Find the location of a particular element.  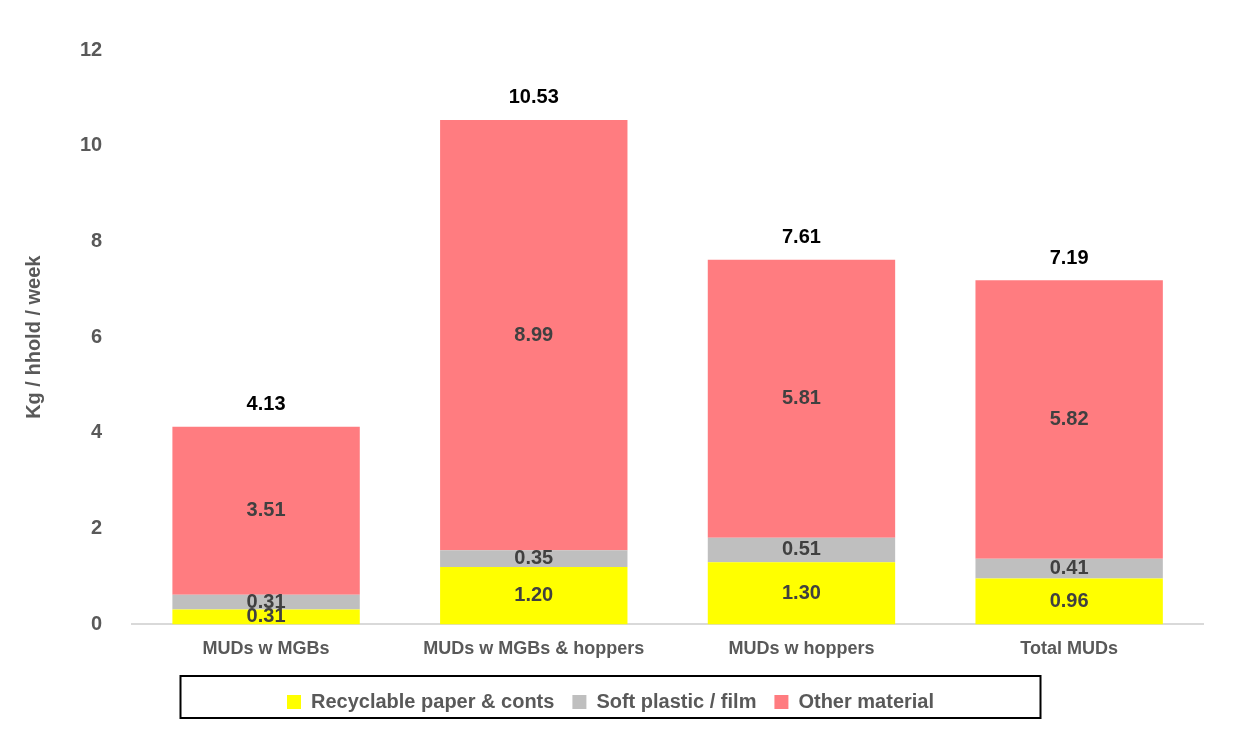

total-label: 10.53 is located at coordinates (533, 96).